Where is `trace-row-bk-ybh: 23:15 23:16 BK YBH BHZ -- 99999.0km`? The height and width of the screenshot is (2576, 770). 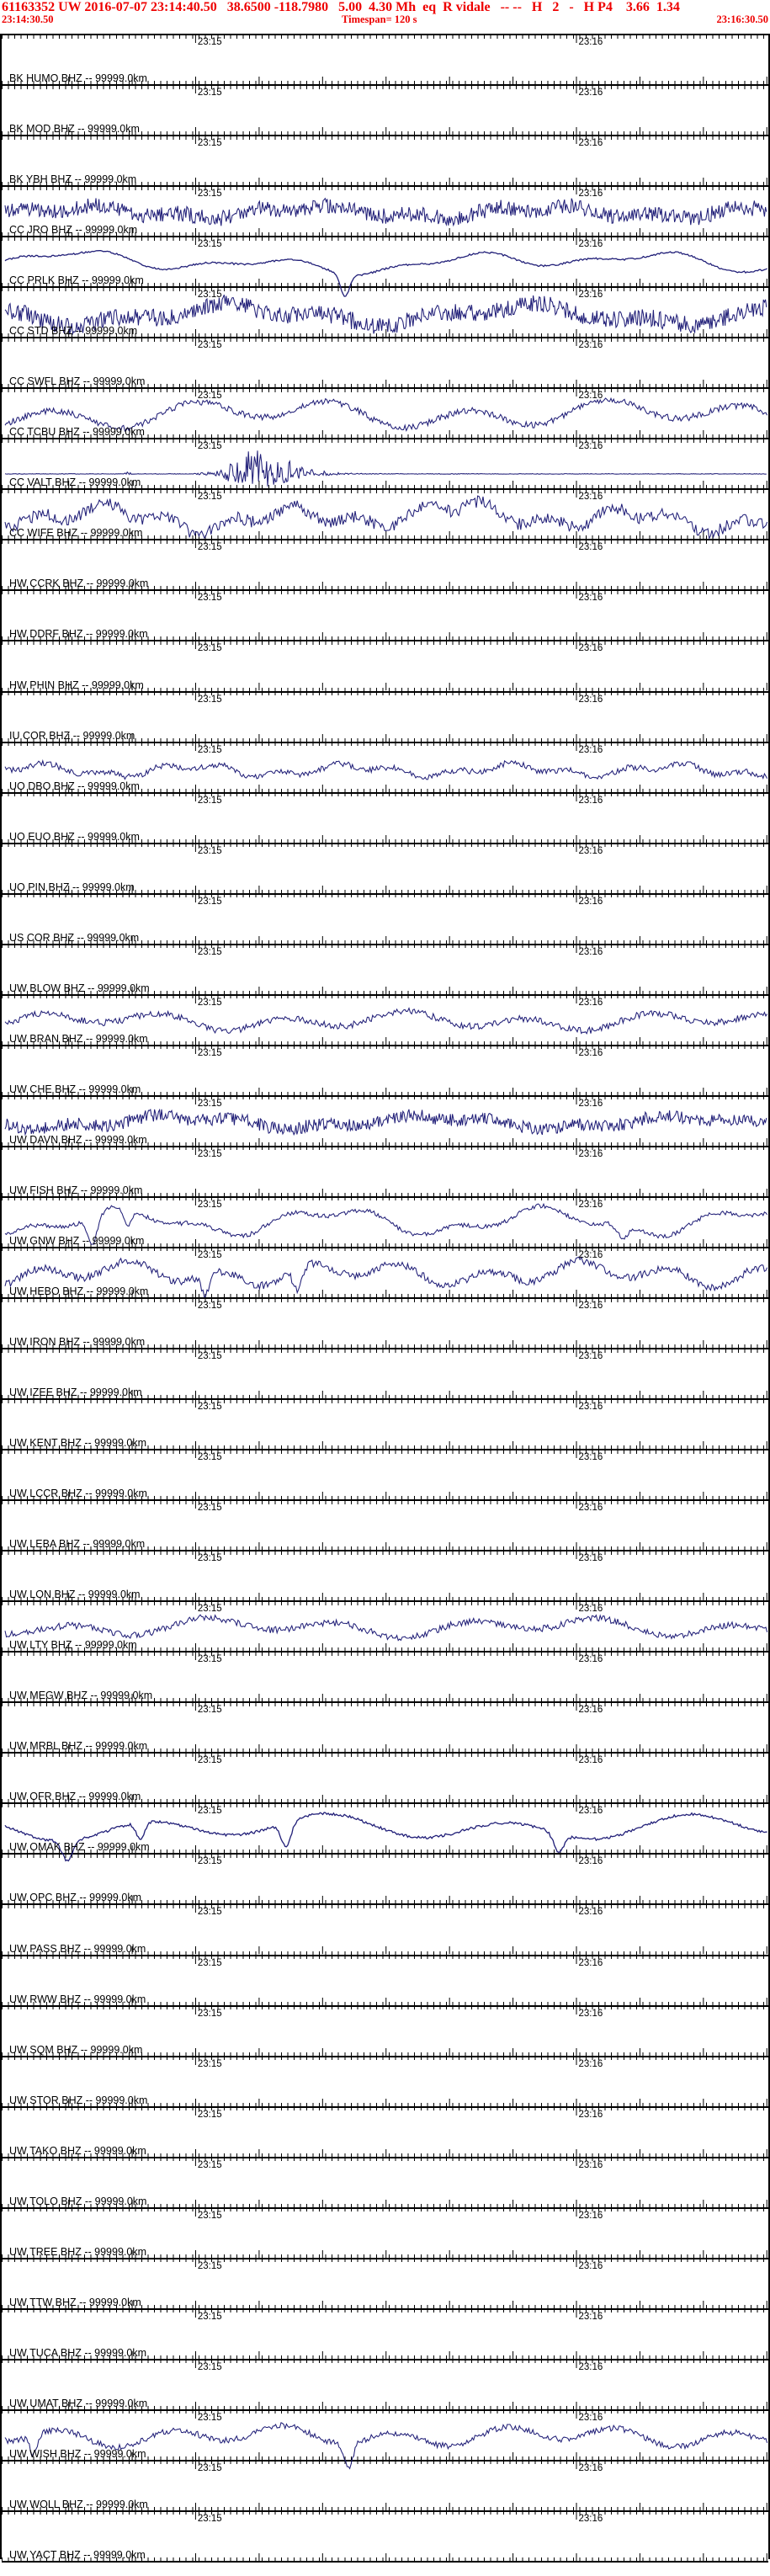 trace-row-bk-ybh: 23:15 23:16 BK YBH BHZ -- 99999.0km is located at coordinates (385, 162).